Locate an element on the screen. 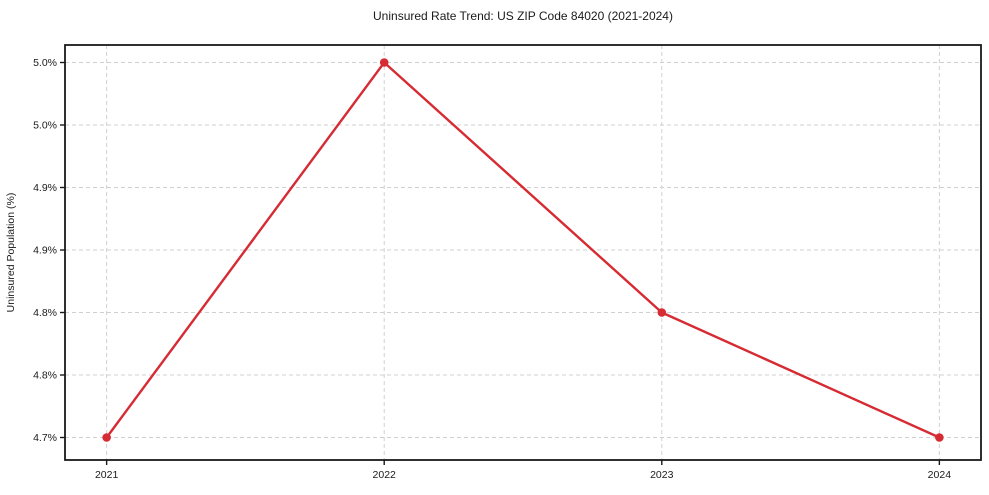  x-tick-label: 2022 is located at coordinates (385, 475).